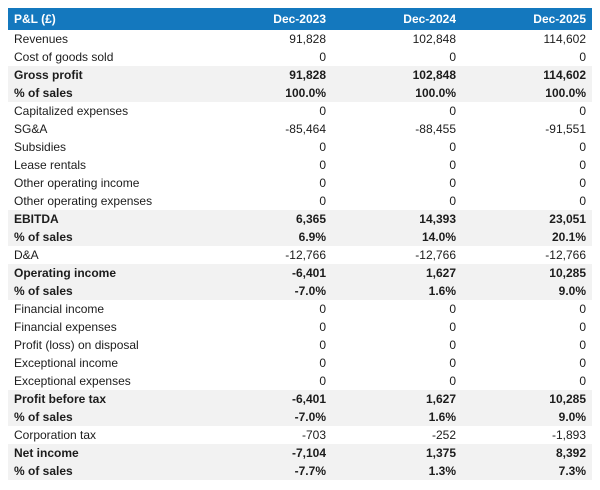 This screenshot has width=600, height=490. Describe the element at coordinates (397, 129) in the screenshot. I see `row-value: -88,455` at that location.